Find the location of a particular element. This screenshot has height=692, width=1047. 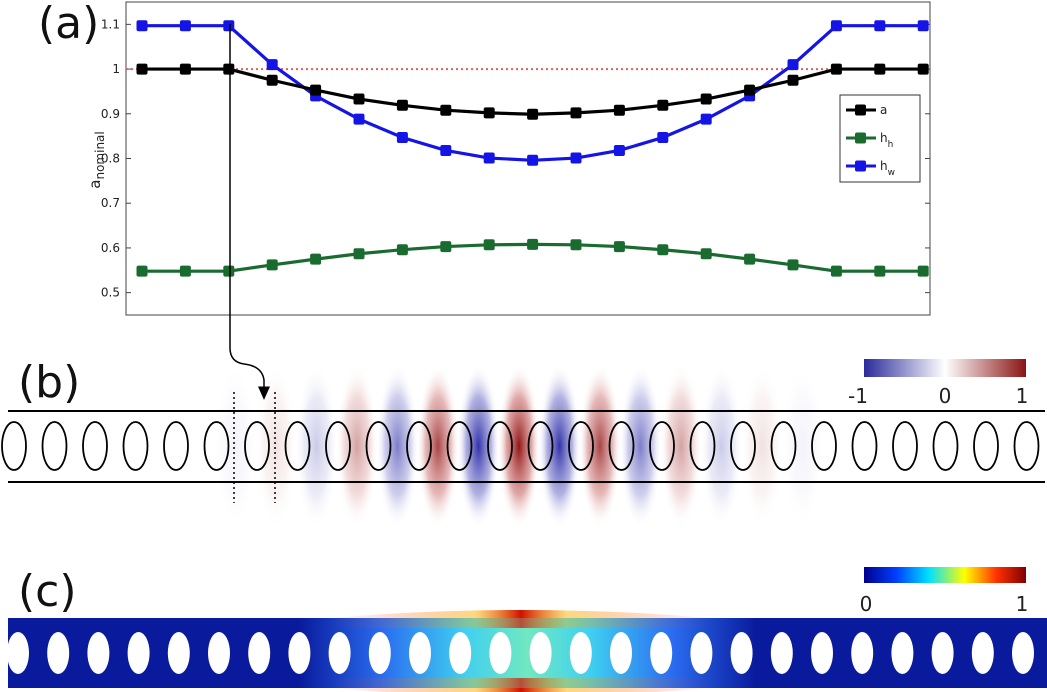

y-tick-label: 1 is located at coordinates (116, 69).